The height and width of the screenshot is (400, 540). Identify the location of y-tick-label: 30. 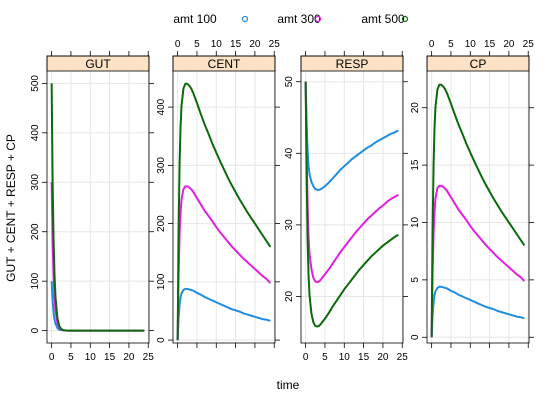
(289, 225).